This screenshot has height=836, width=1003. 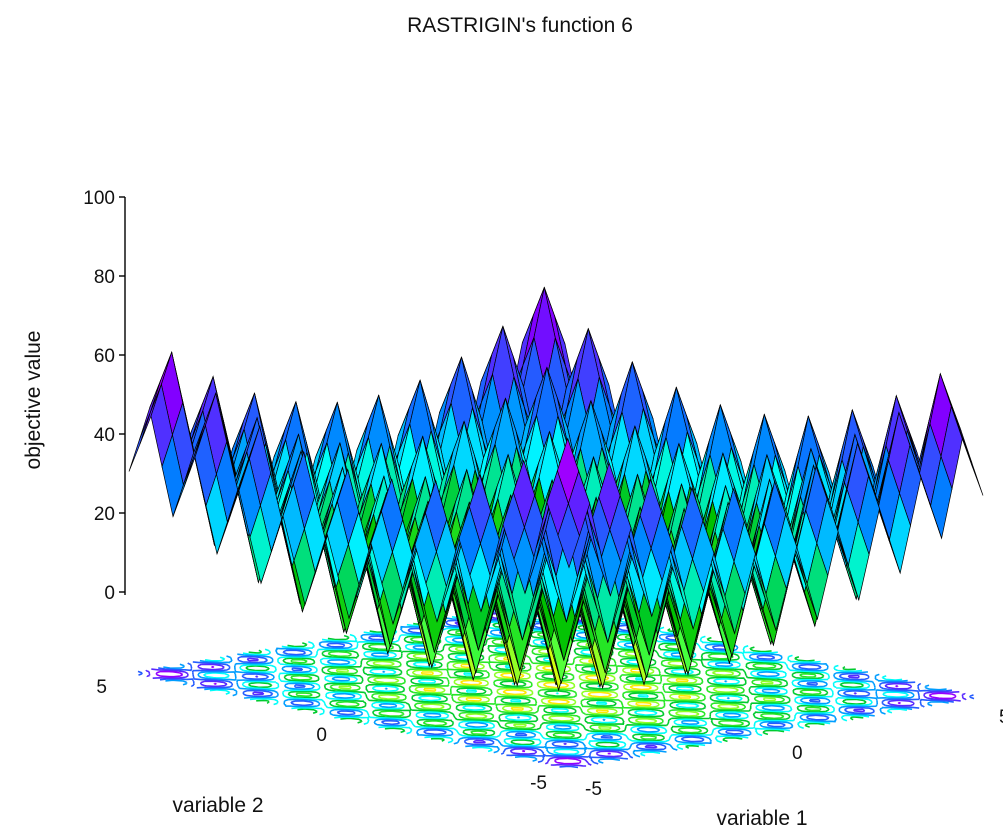 What do you see at coordinates (33, 400) in the screenshot?
I see `z-axis-label: objective value` at bounding box center [33, 400].